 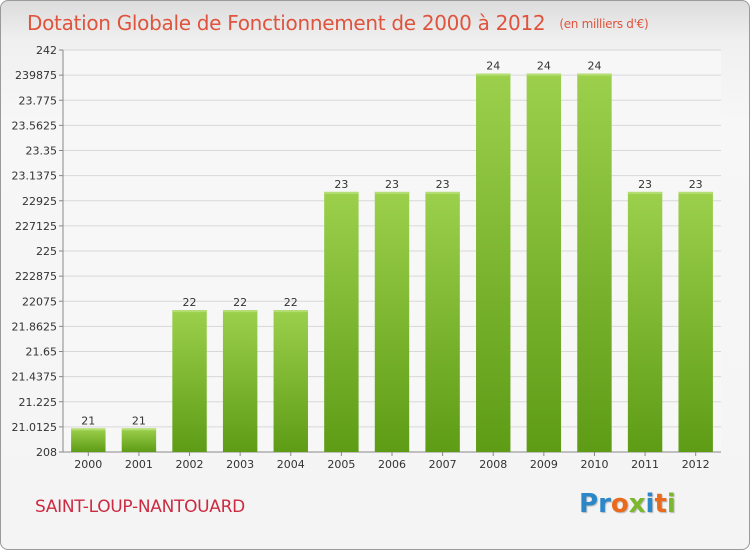 I want to click on y-tick-label: 22925, so click(x=39, y=201).